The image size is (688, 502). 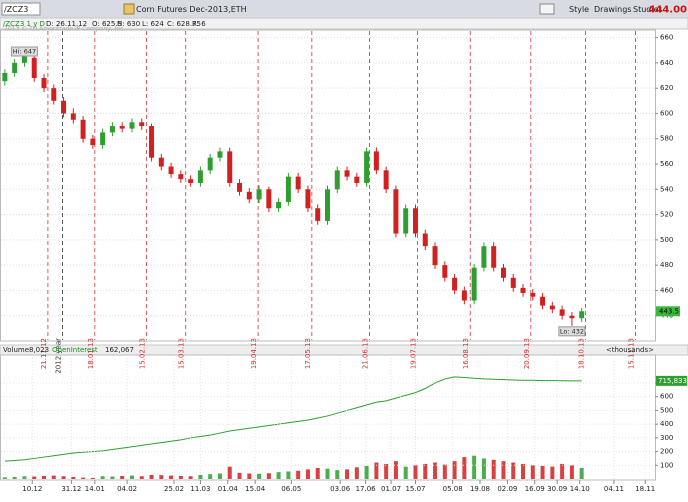 I want to click on price-flag, so click(x=668, y=311).